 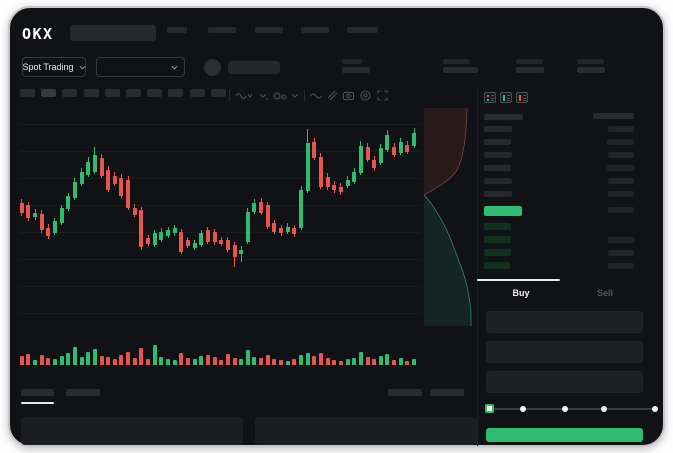 What do you see at coordinates (521, 293) in the screenshot?
I see `tab-buy: Buy` at bounding box center [521, 293].